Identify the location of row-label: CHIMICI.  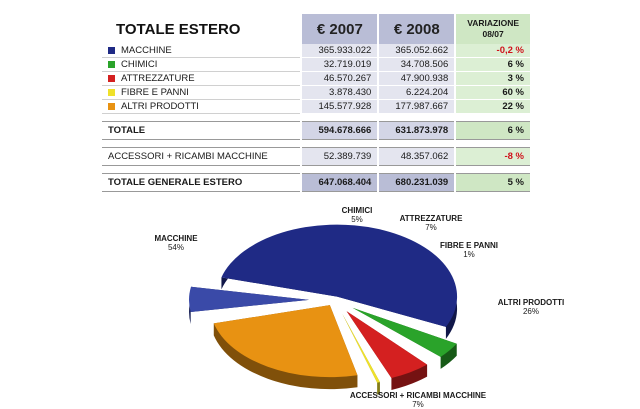
(201, 65).